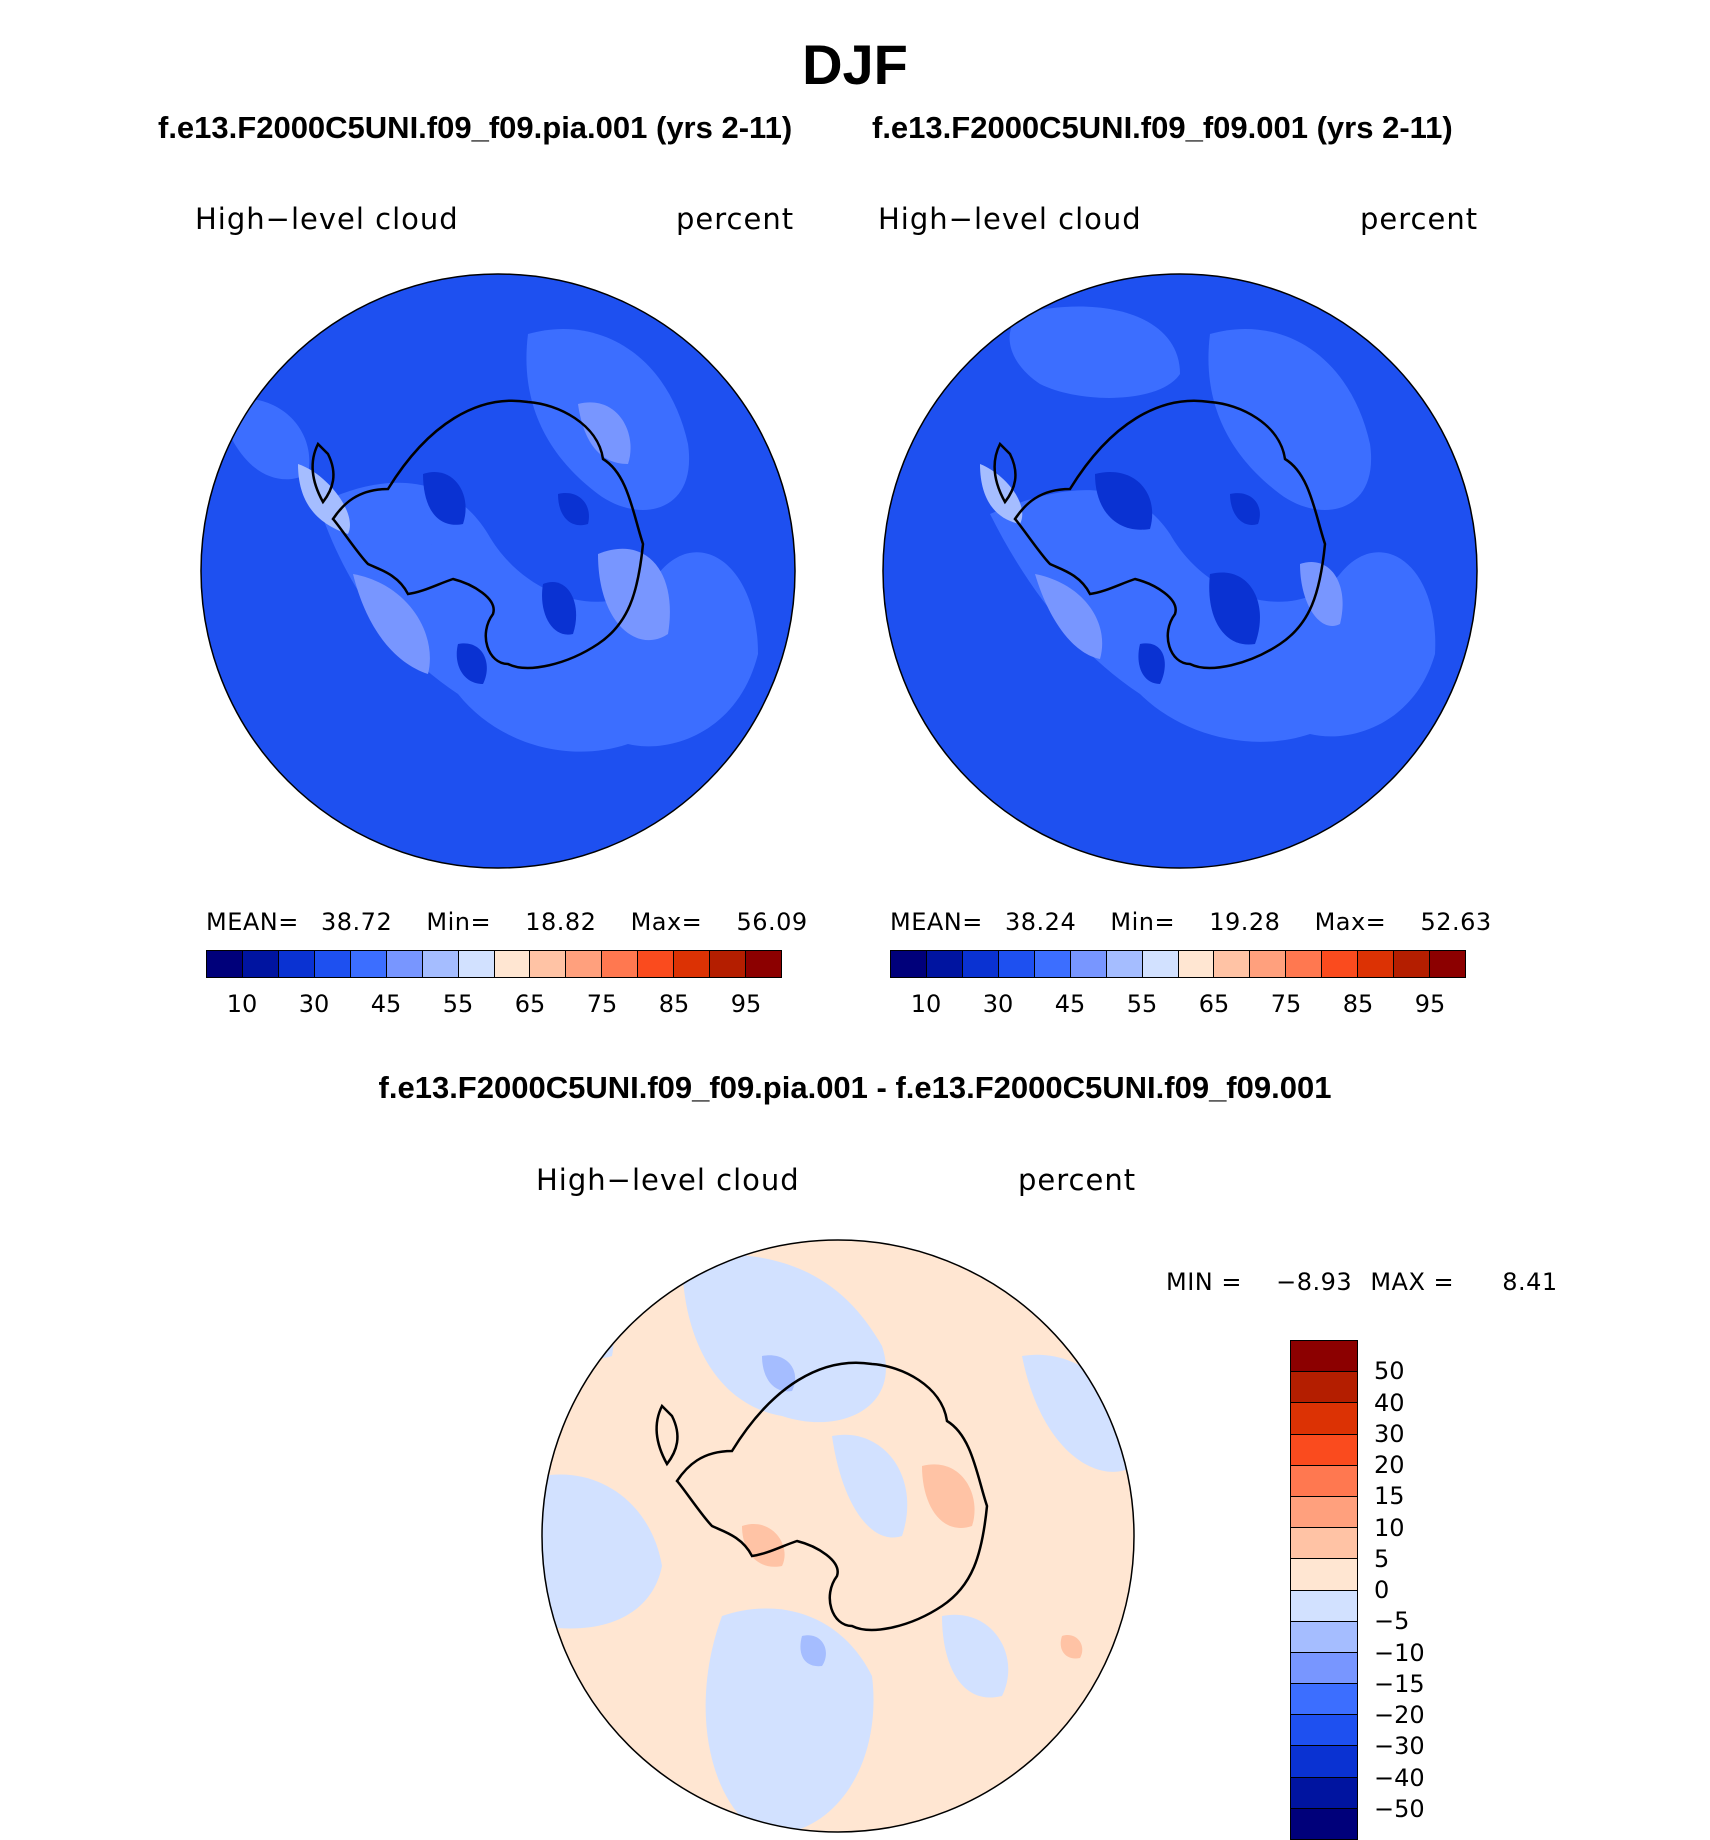 The image size is (1710, 1840). I want to click on left-stats: MEAN= 38.72 Min= 18.82 Max= 56.09, so click(507, 922).